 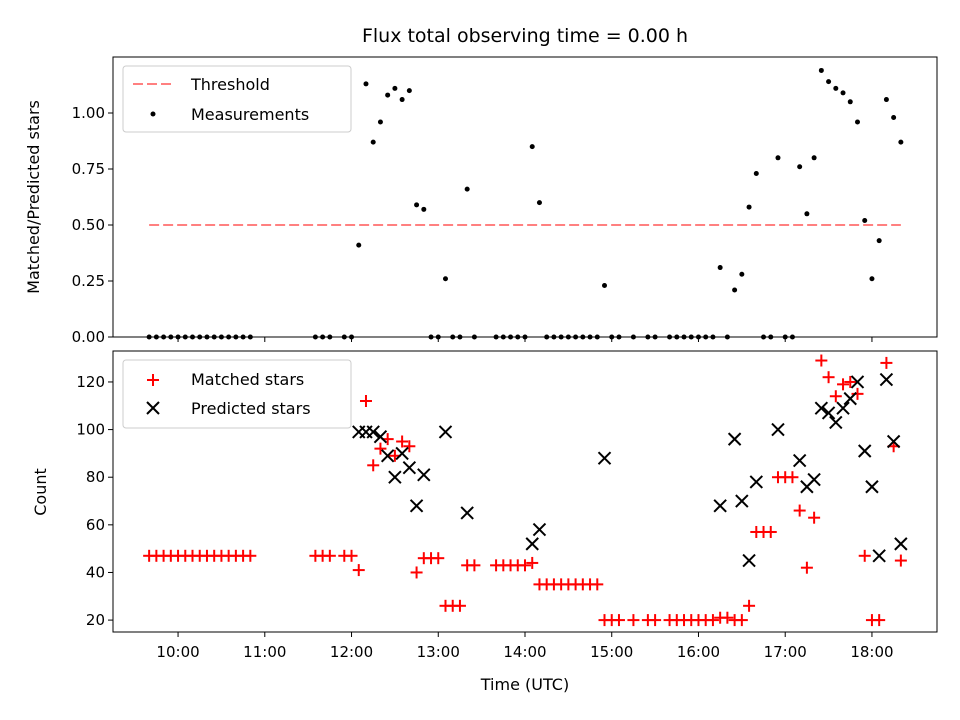 I want to click on x-tick-label: 13:00, so click(x=438, y=652).